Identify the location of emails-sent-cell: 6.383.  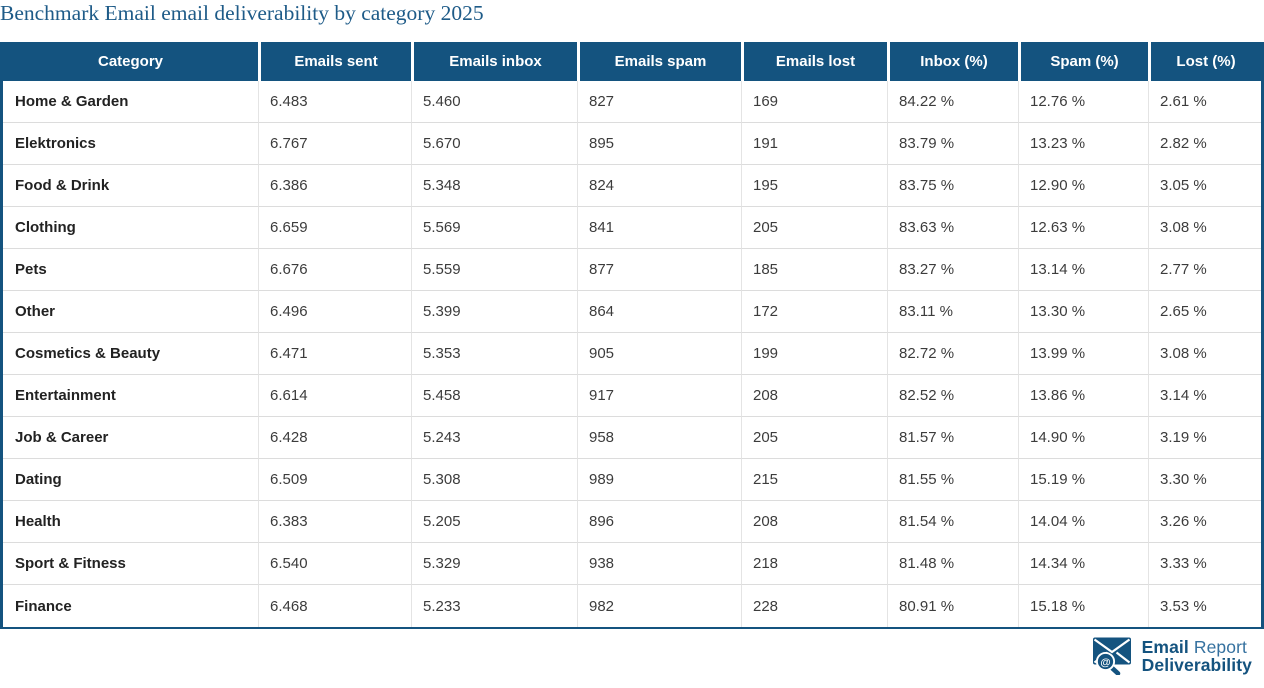
(334, 522).